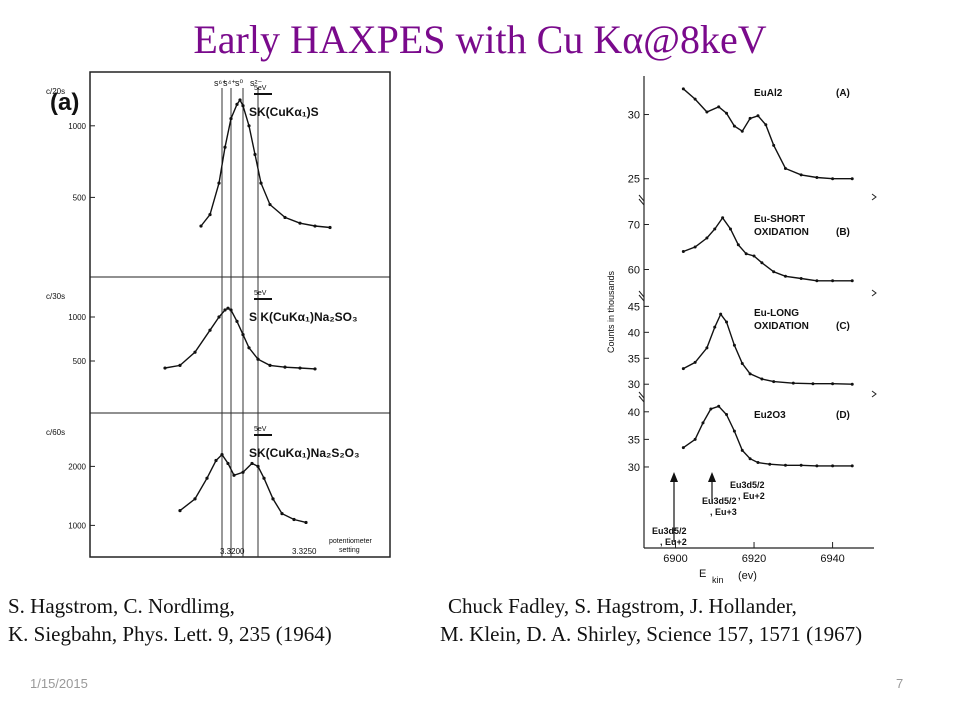  What do you see at coordinates (303, 317) in the screenshot?
I see `spectrum-label: S K(CuKα₁)Na₂SO₃` at bounding box center [303, 317].